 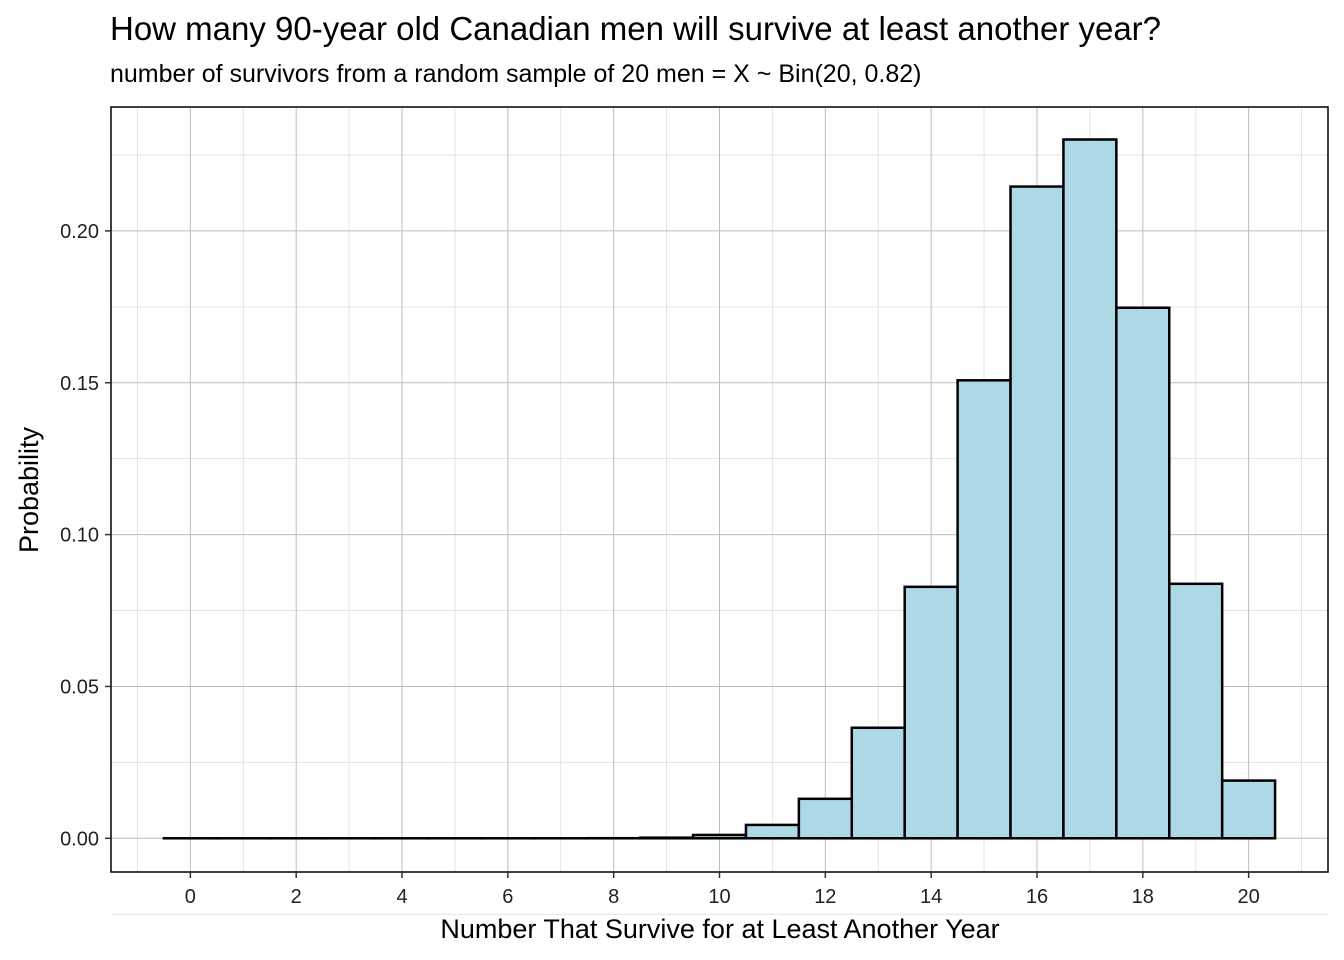 I want to click on y-tick-label: 0.10, so click(x=79, y=536).